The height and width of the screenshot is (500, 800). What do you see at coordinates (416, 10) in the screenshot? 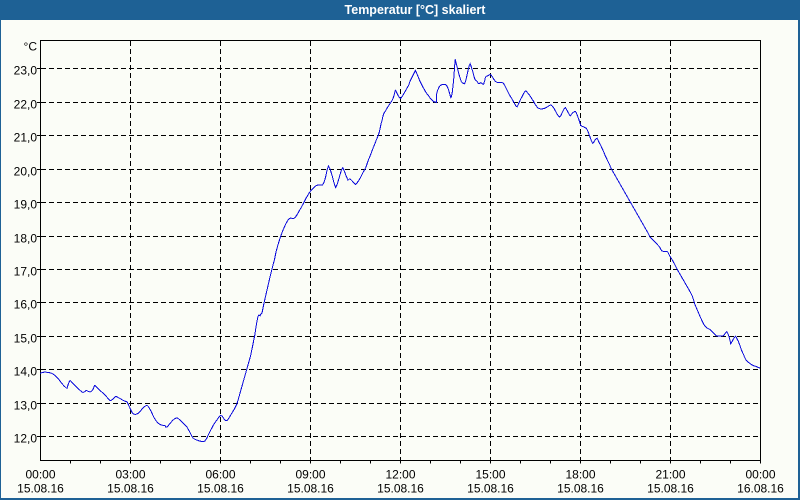
I see `svg-text: Temperatur [°C] skaliert` at bounding box center [416, 10].